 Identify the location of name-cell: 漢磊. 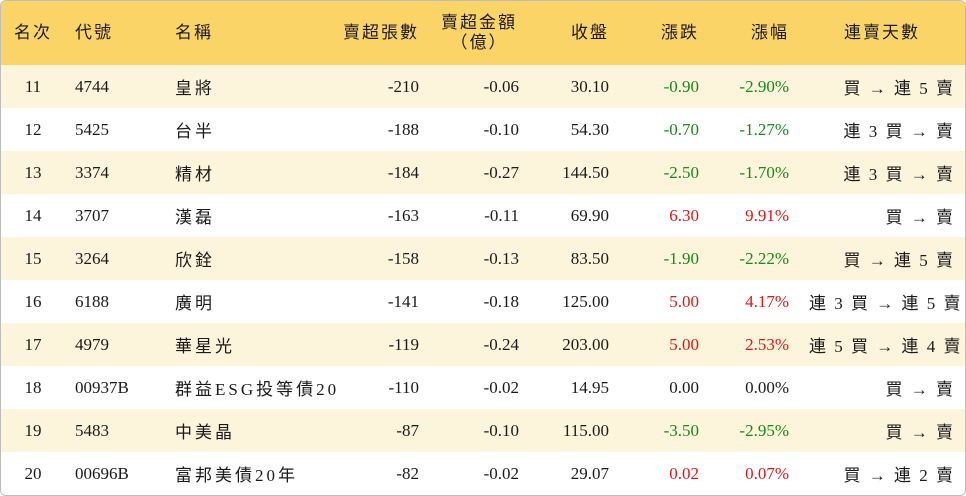
(195, 217).